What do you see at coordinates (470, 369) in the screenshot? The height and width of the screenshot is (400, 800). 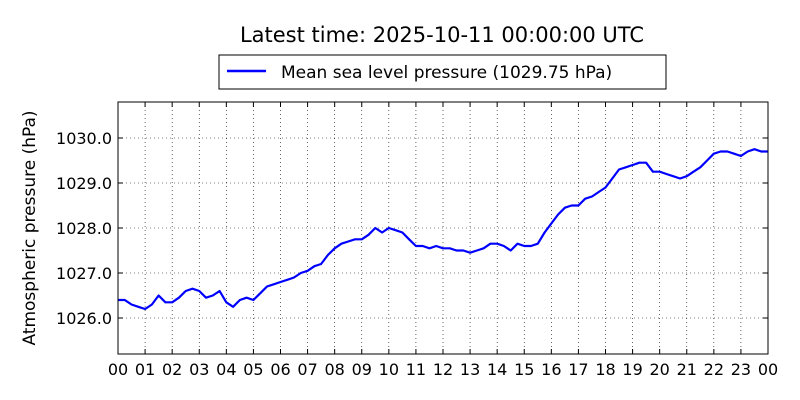 I see `x-tick-label: 13` at bounding box center [470, 369].